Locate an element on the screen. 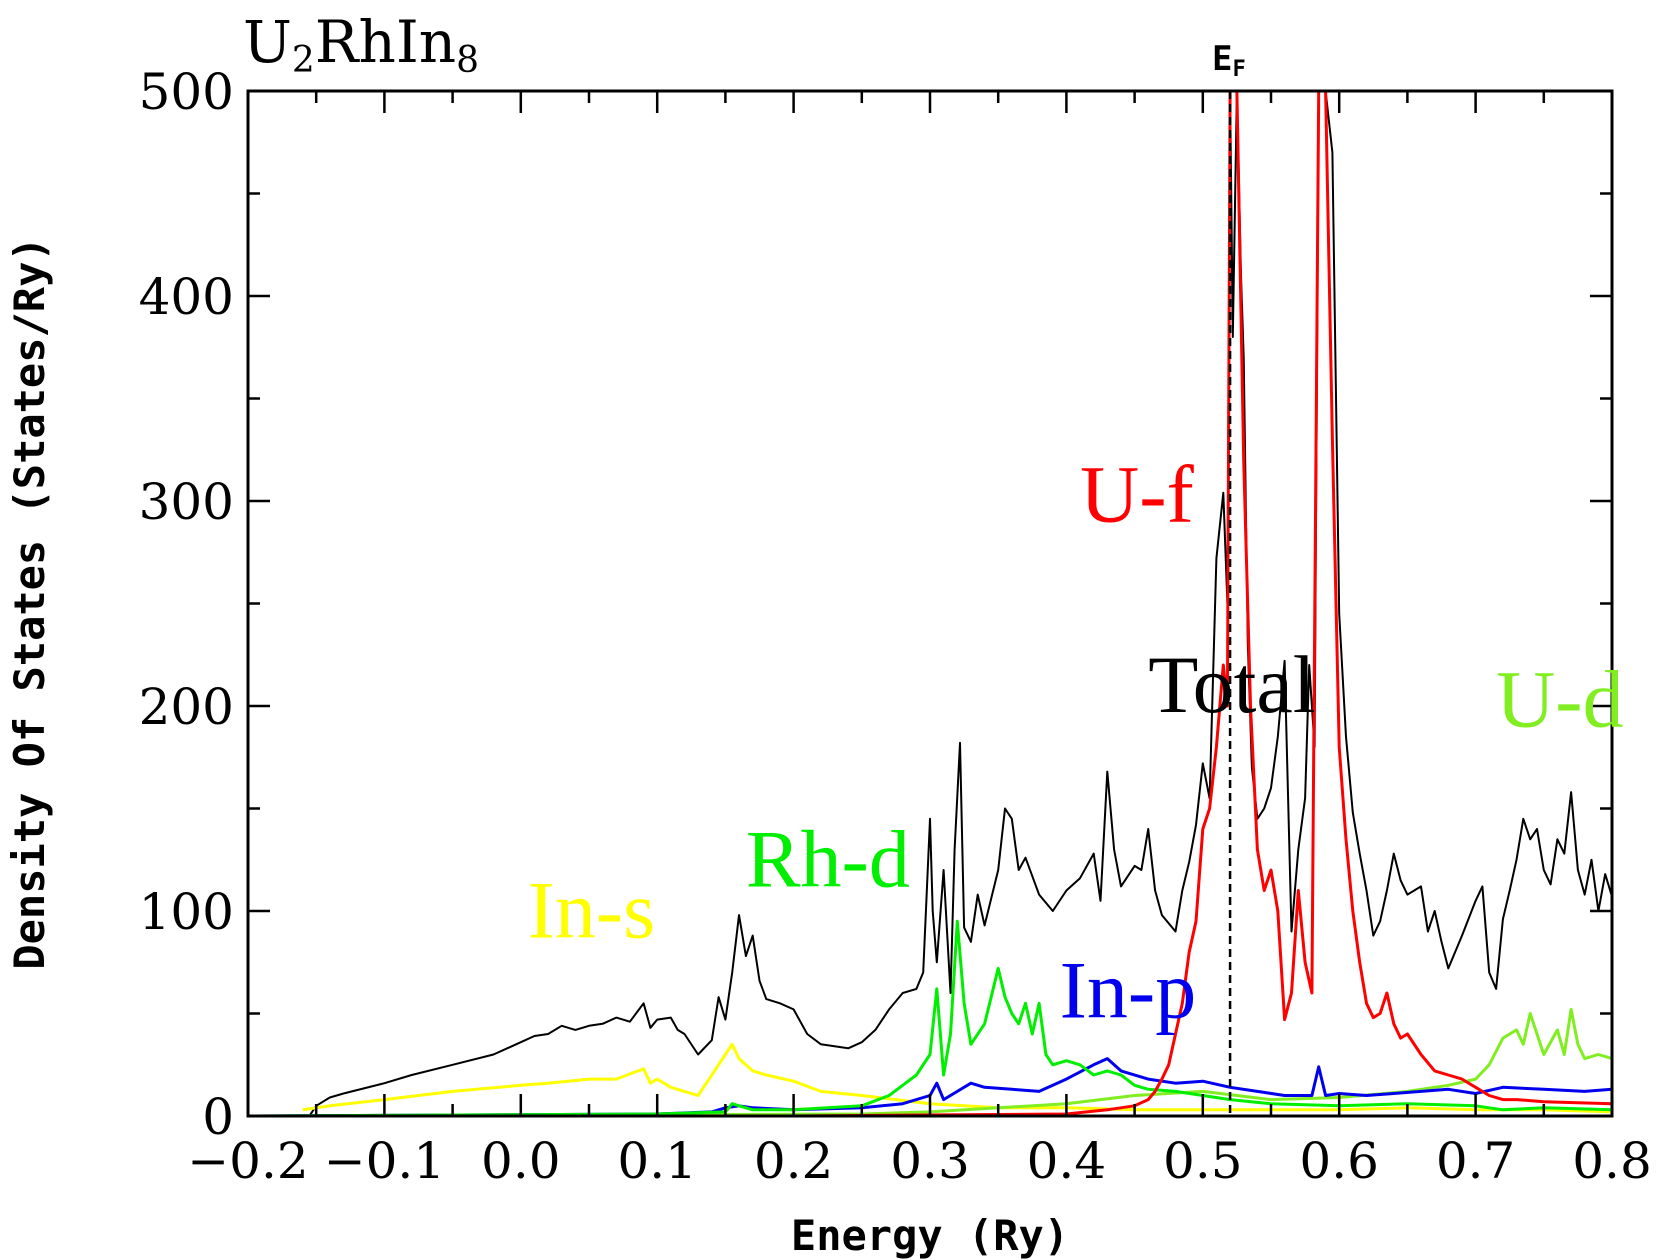  x-tick-label: 0.7 is located at coordinates (1476, 1161).